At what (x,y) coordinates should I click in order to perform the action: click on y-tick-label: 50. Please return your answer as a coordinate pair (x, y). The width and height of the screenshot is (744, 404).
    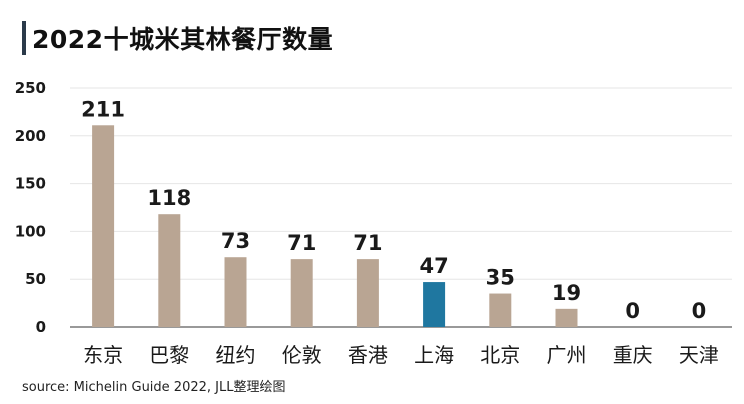
    Looking at the image, I should click on (35, 279).